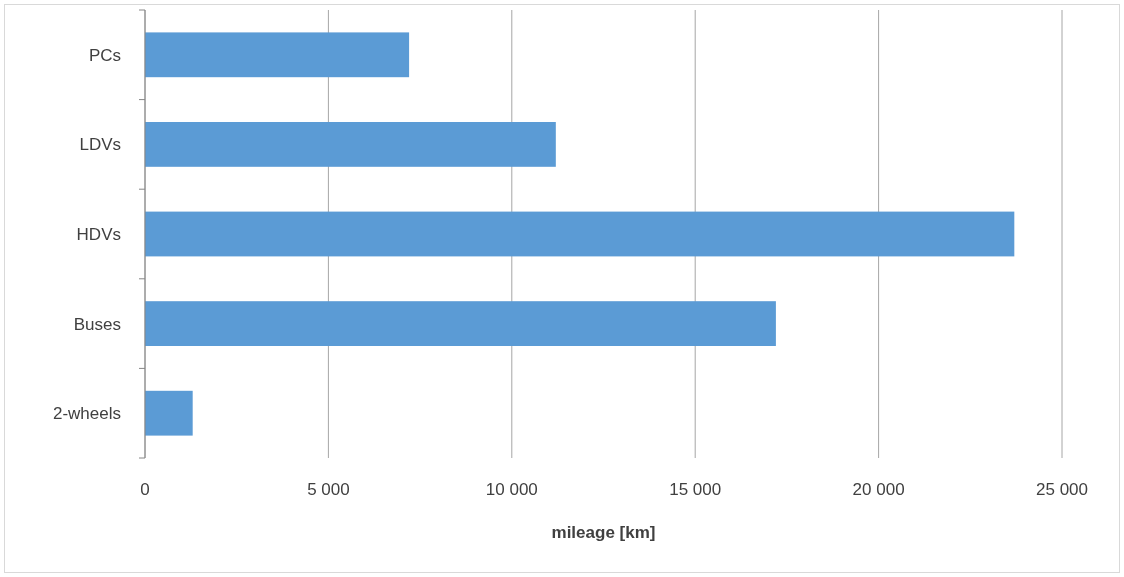 This screenshot has height=577, width=1124. I want to click on x-tick-label: 0, so click(145, 489).